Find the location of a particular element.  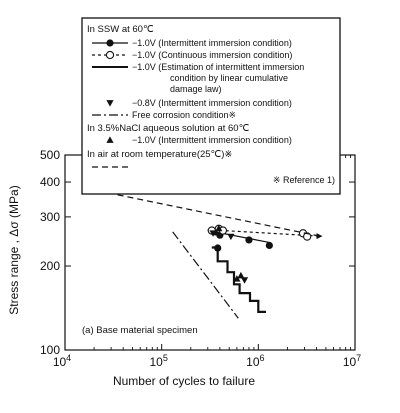

legend-entry-text: −1.0V (Continuous immersion condition) is located at coordinates (212, 55).